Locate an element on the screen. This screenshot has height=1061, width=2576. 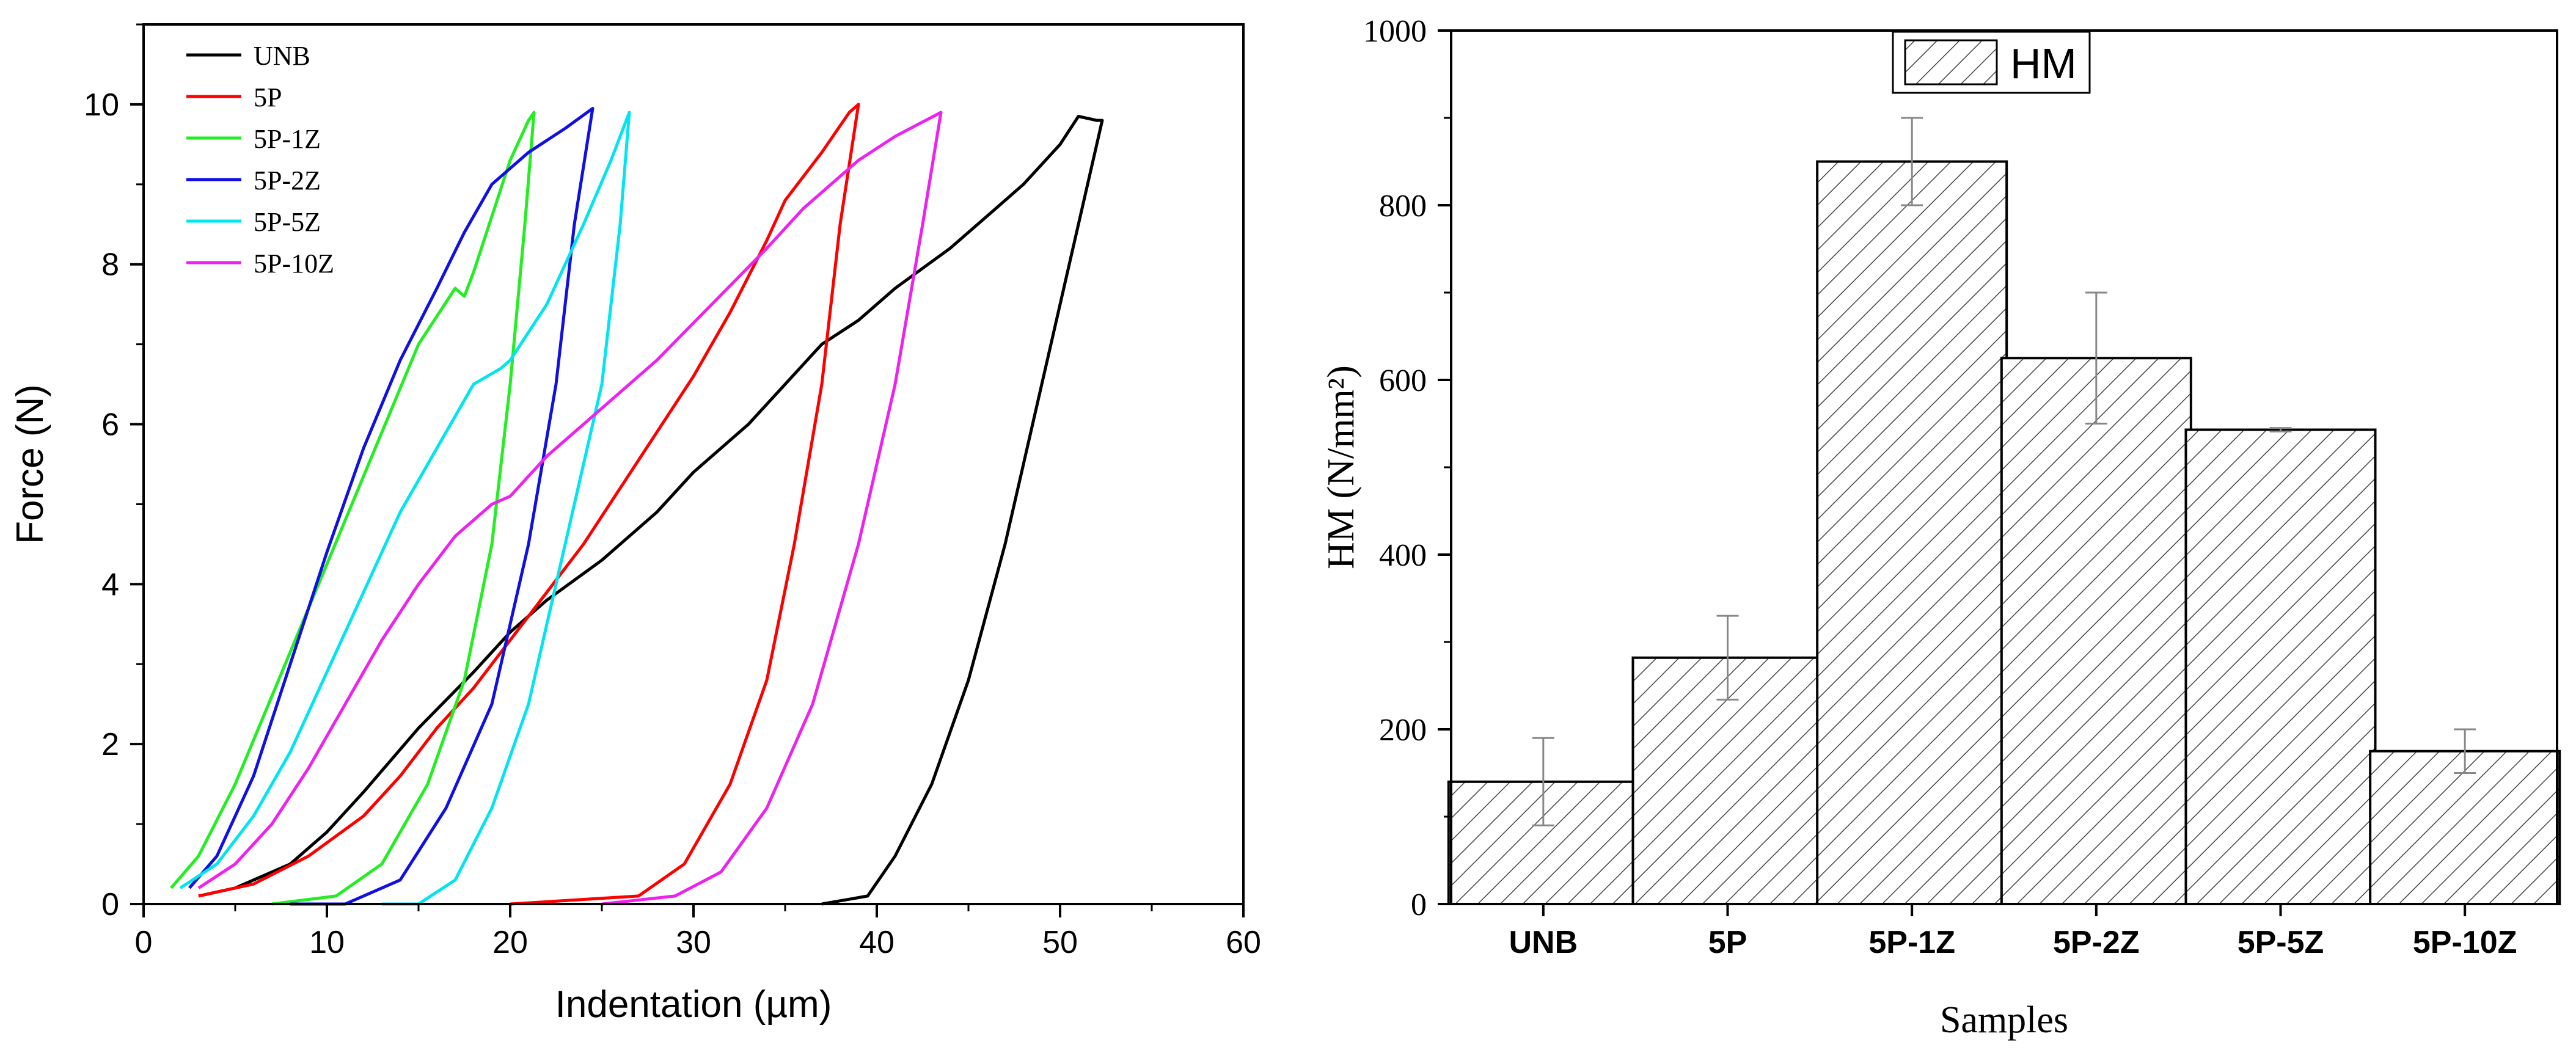
legend-label: HM is located at coordinates (2043, 63).